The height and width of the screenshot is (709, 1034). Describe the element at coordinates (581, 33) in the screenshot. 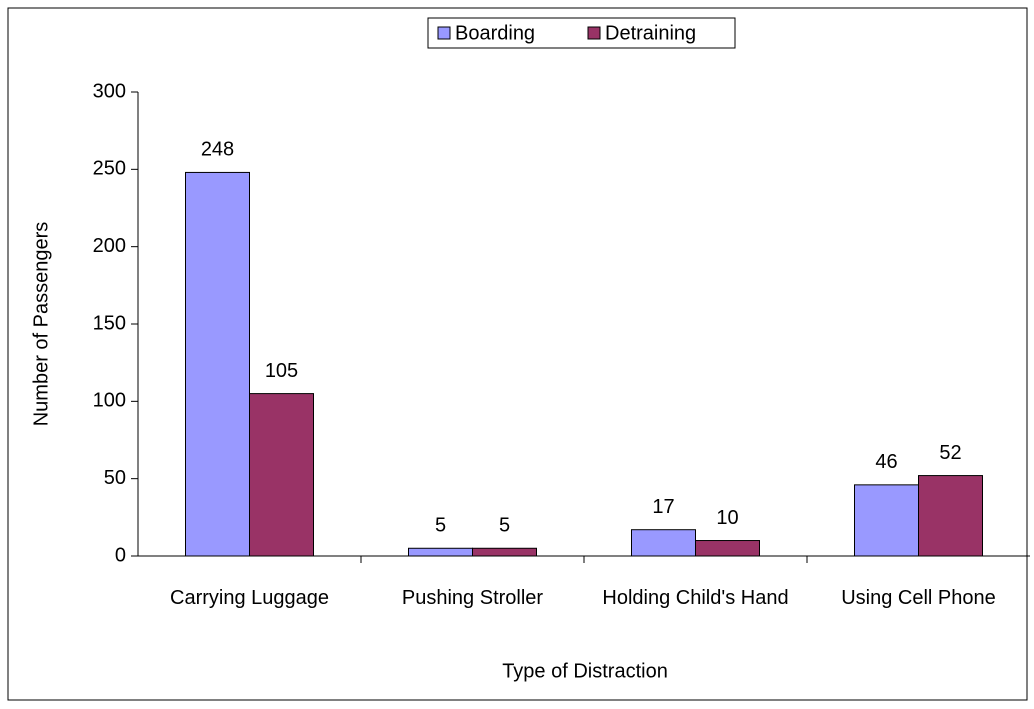

I see `legend-box` at that location.